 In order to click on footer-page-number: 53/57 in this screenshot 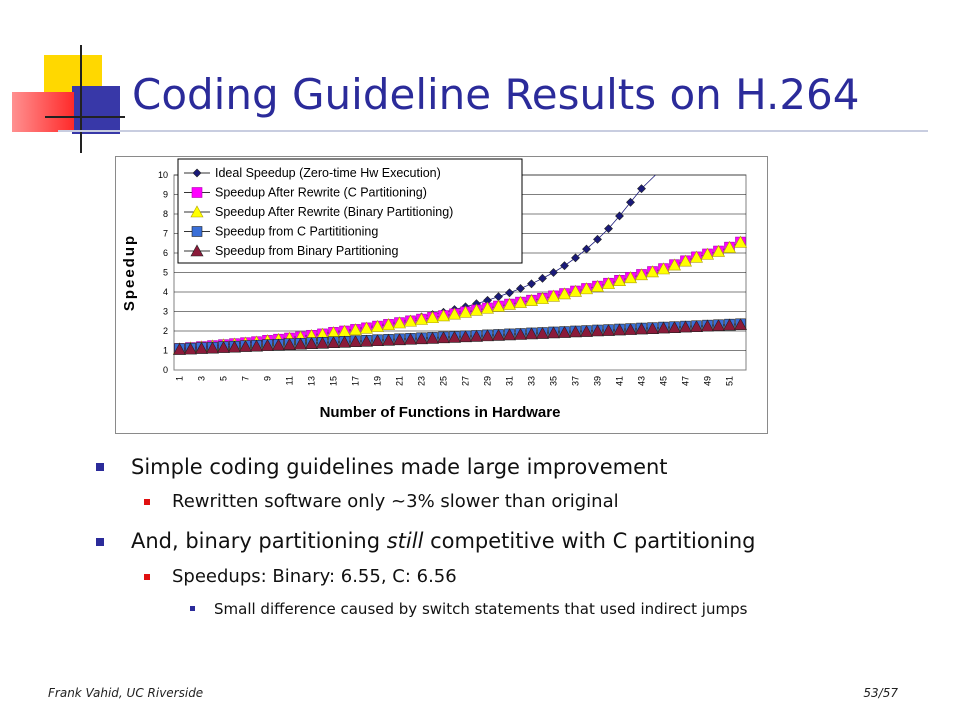, I will do `click(880, 693)`.